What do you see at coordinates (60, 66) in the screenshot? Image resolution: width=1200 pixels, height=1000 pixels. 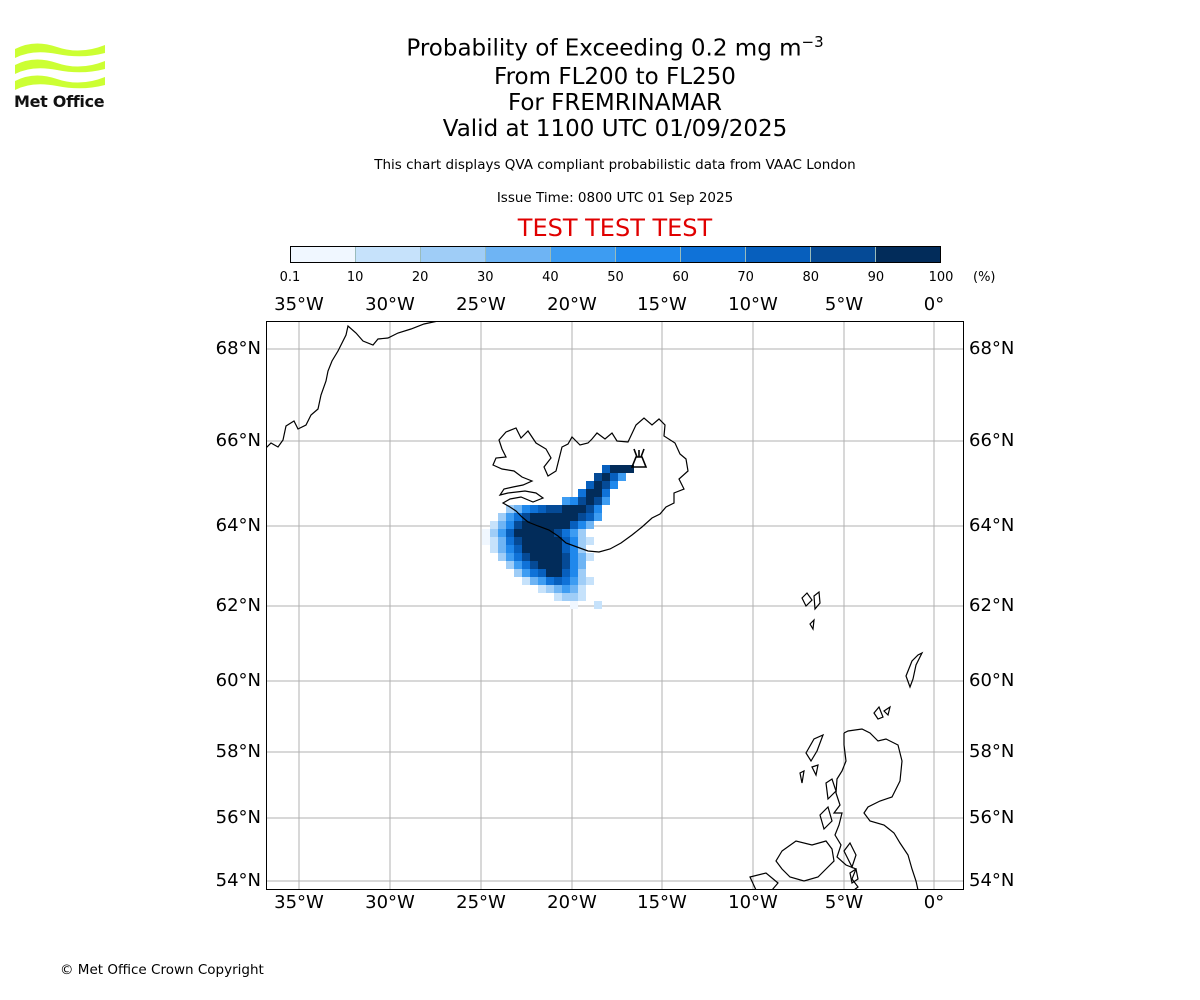 I see `met-office-logo` at bounding box center [60, 66].